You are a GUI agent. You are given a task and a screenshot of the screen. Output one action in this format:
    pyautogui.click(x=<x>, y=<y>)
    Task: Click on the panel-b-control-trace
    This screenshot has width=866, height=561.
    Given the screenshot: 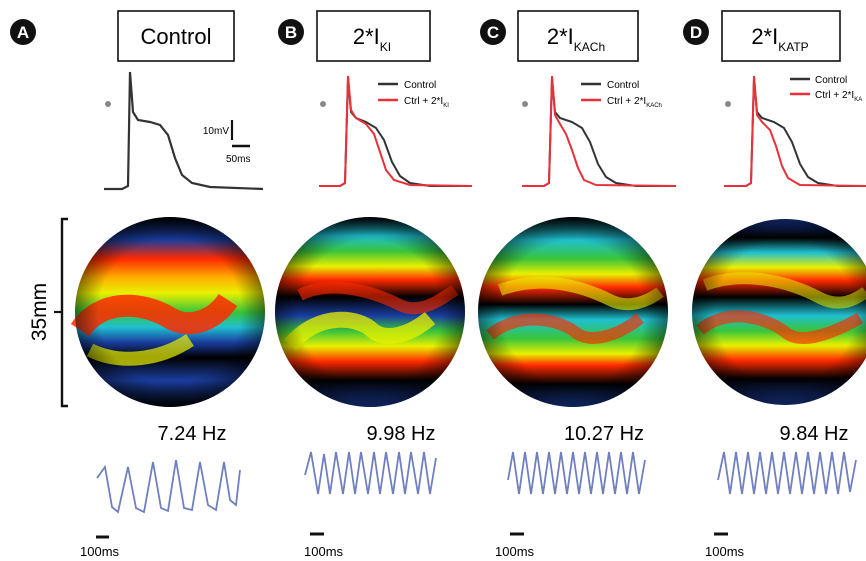 What is the action you would take?
    pyautogui.click(x=395, y=132)
    